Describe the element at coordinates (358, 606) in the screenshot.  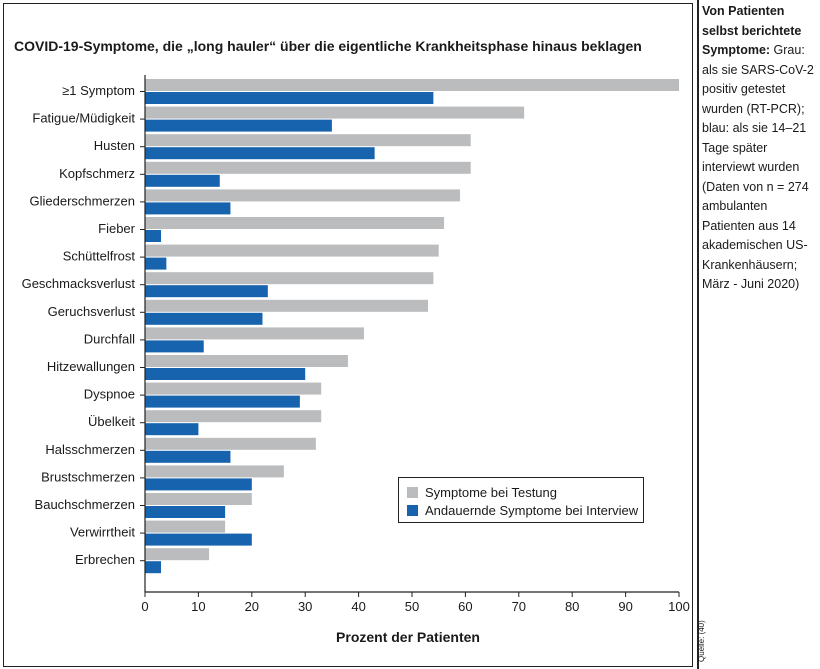
I see `x-tick-label: 40` at that location.